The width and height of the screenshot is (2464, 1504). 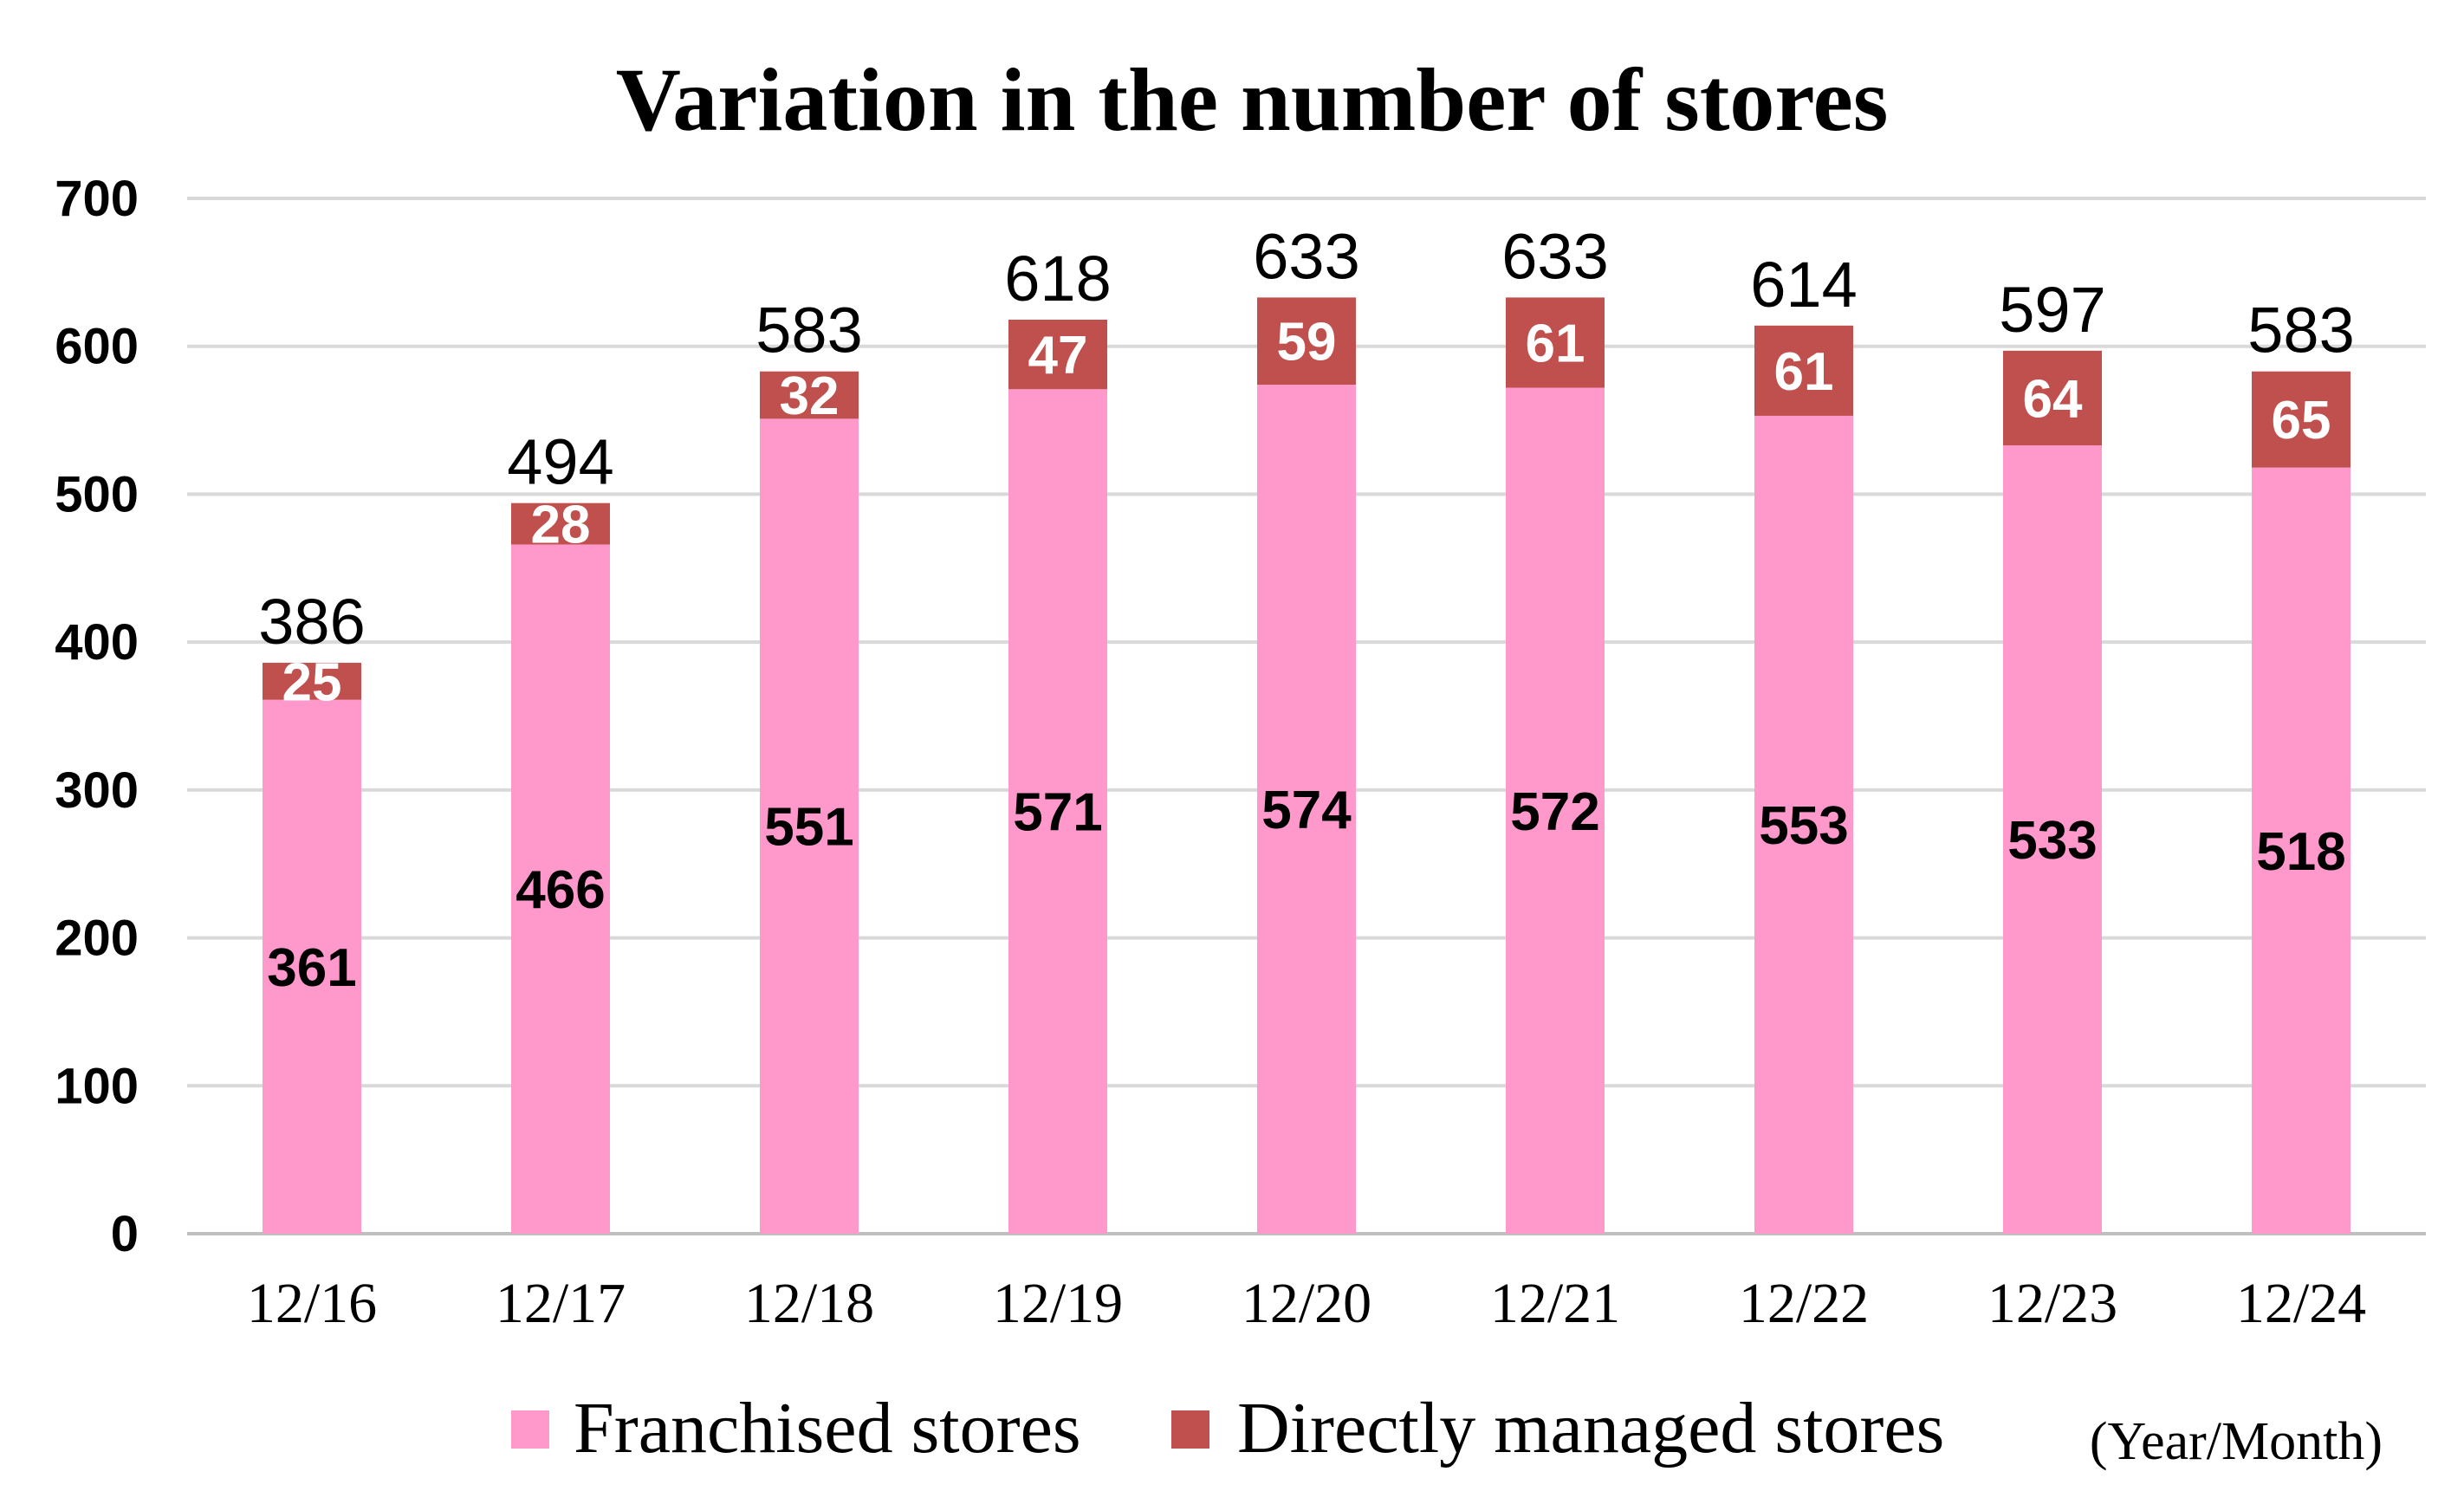 I want to click on data-label-directly-managed: 25, so click(x=312, y=682).